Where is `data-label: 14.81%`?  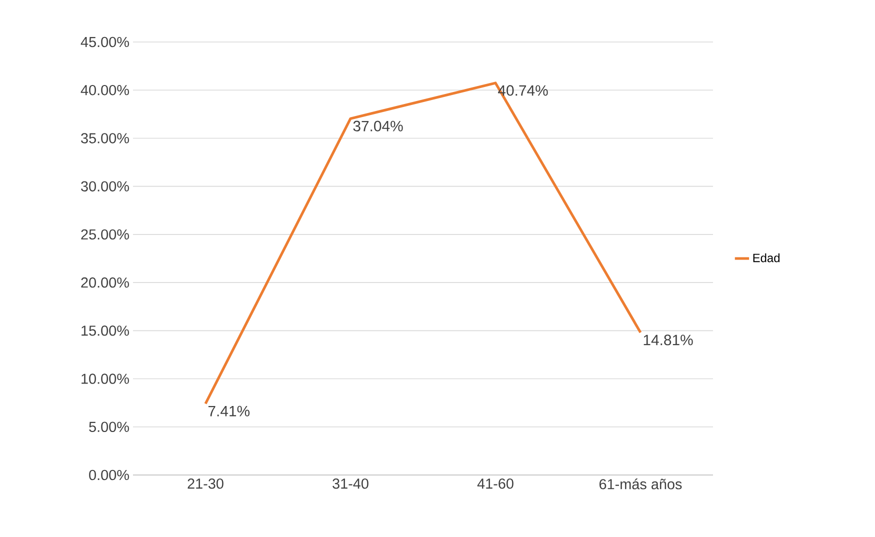 data-label: 14.81% is located at coordinates (668, 340).